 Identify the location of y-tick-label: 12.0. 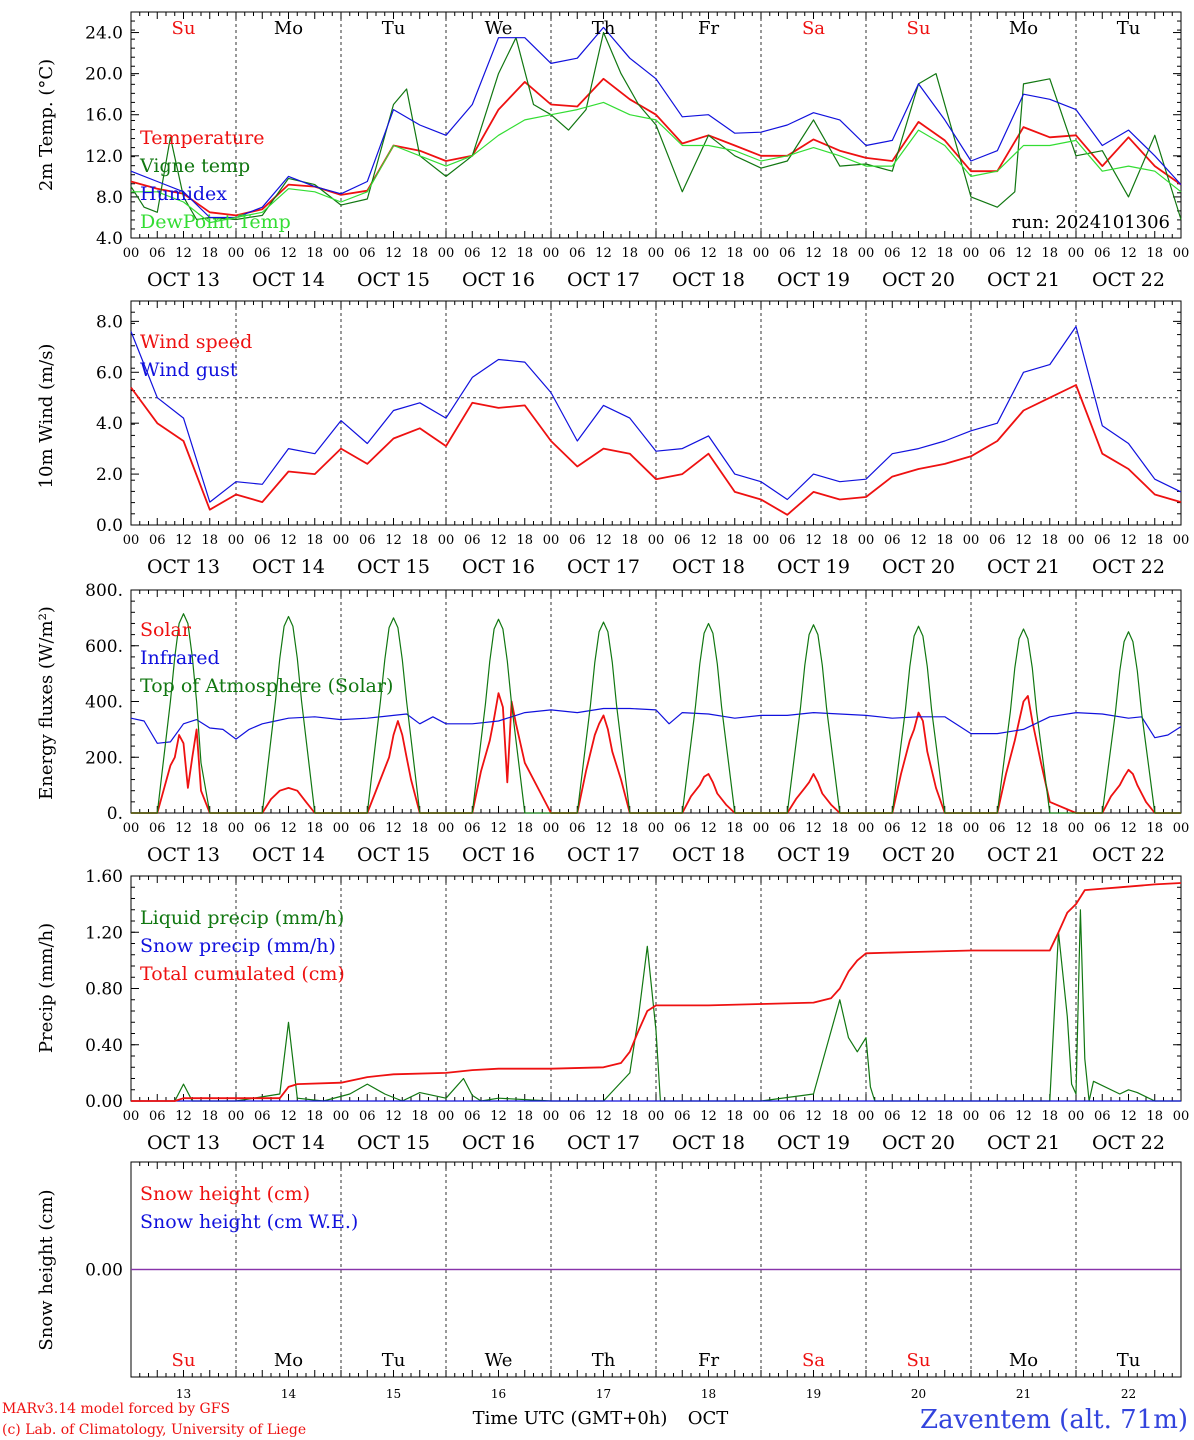
(104, 157).